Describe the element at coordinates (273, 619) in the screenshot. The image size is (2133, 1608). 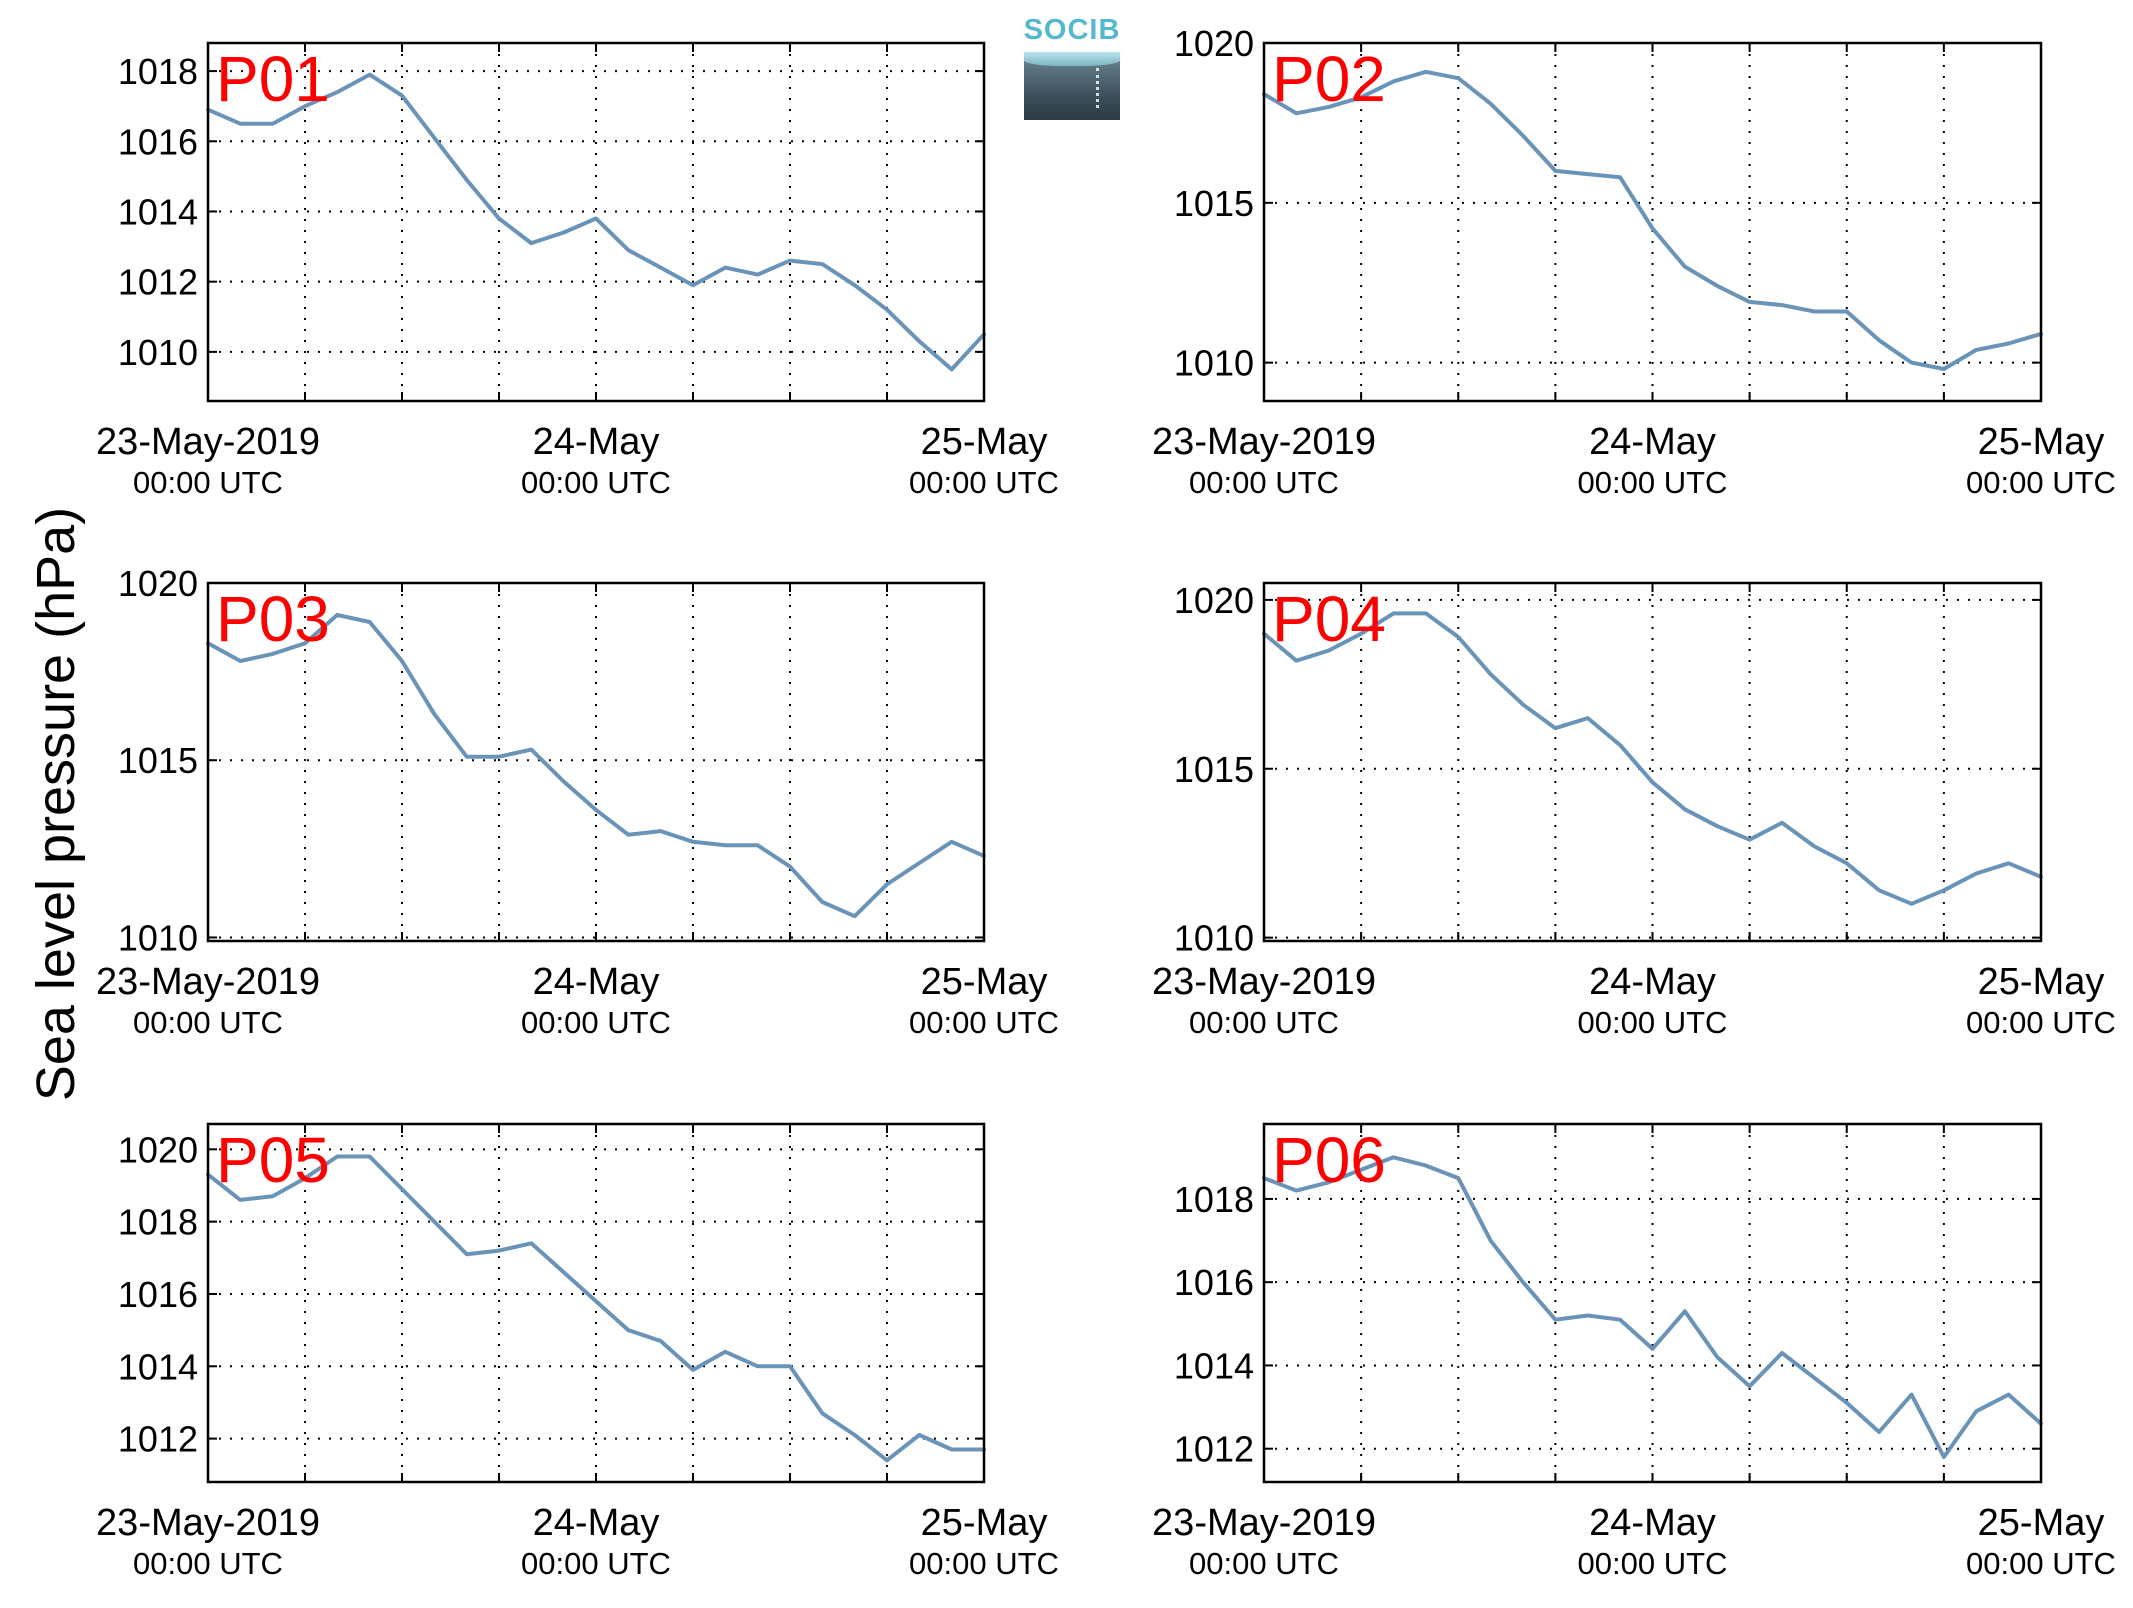
I see `panel-label: P03` at that location.